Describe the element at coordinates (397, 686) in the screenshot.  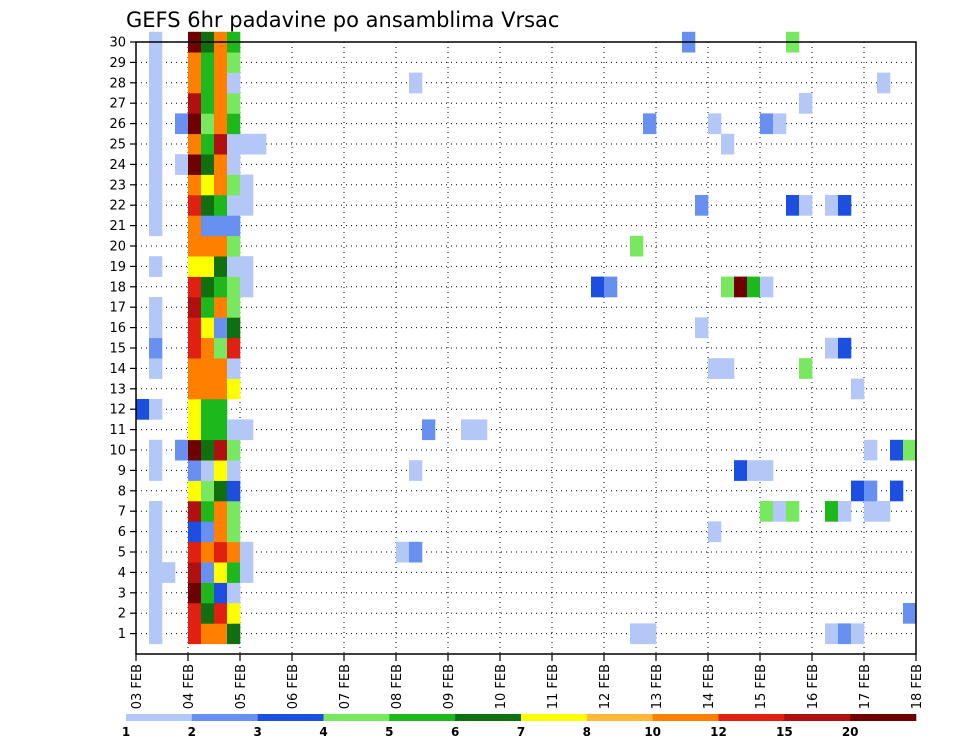
I see `x-tick-label: 08 FEB` at that location.